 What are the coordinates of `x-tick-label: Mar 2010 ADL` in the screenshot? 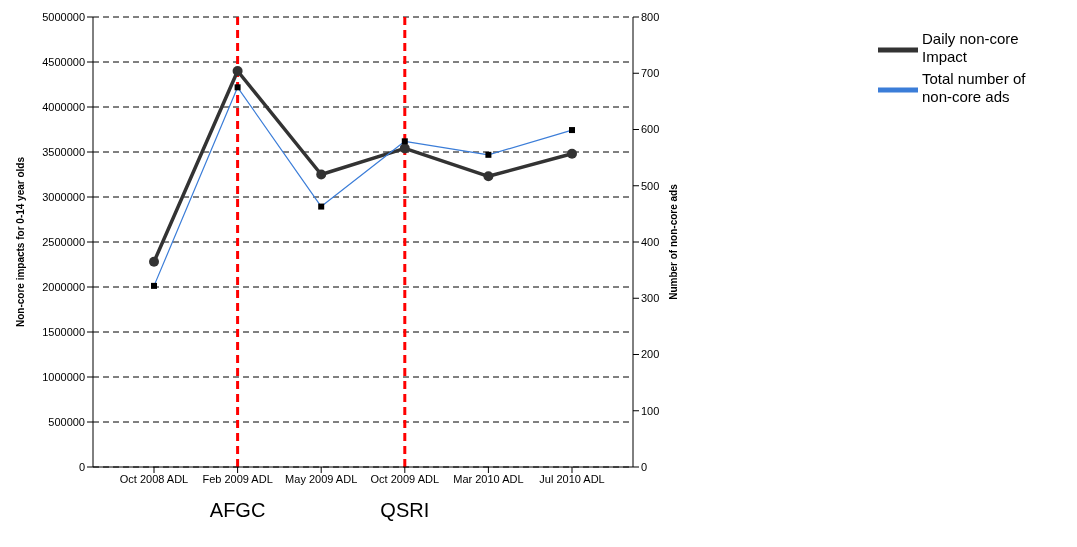 It's located at (488, 478).